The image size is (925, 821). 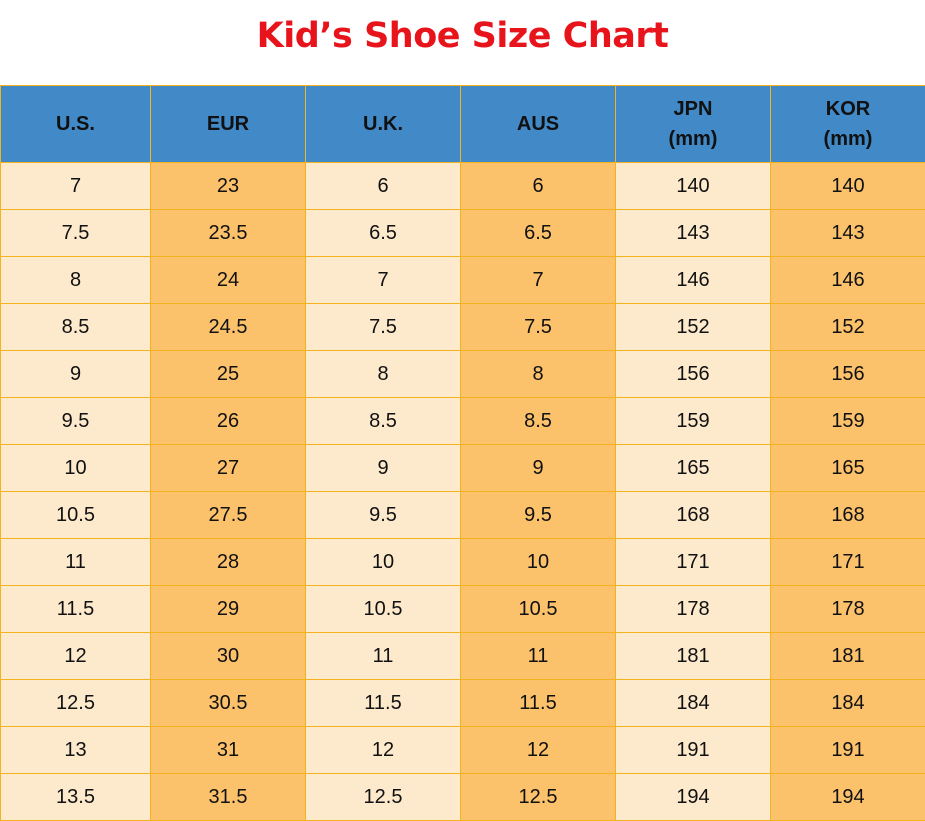 I want to click on column-header-kor: KOR(mm), so click(x=848, y=124).